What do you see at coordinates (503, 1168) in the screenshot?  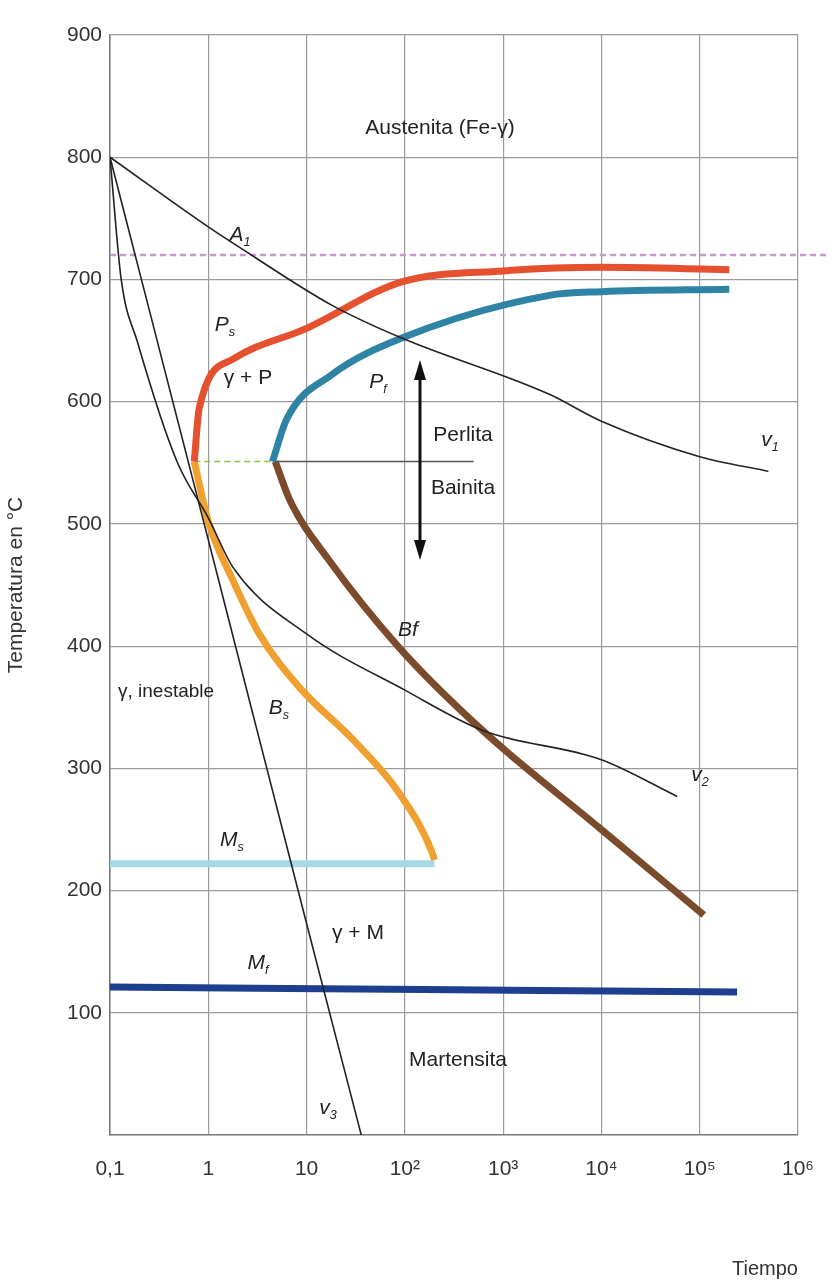 I see `x-tick-label: 10³` at bounding box center [503, 1168].